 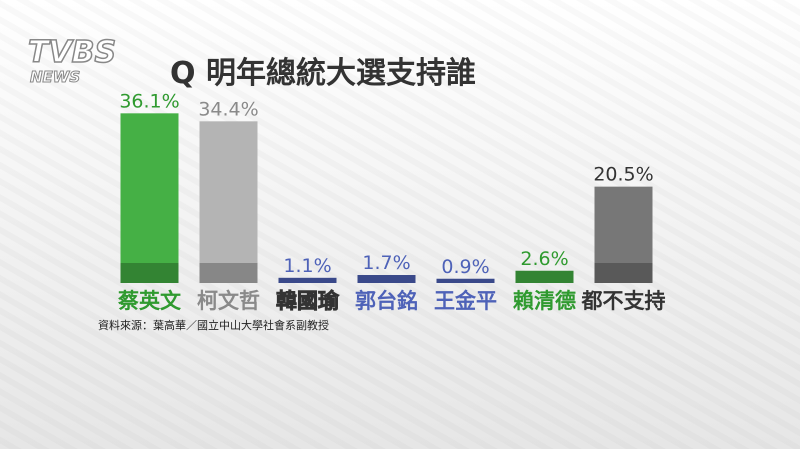 I want to click on value-label: 0.9%, so click(x=465, y=267).